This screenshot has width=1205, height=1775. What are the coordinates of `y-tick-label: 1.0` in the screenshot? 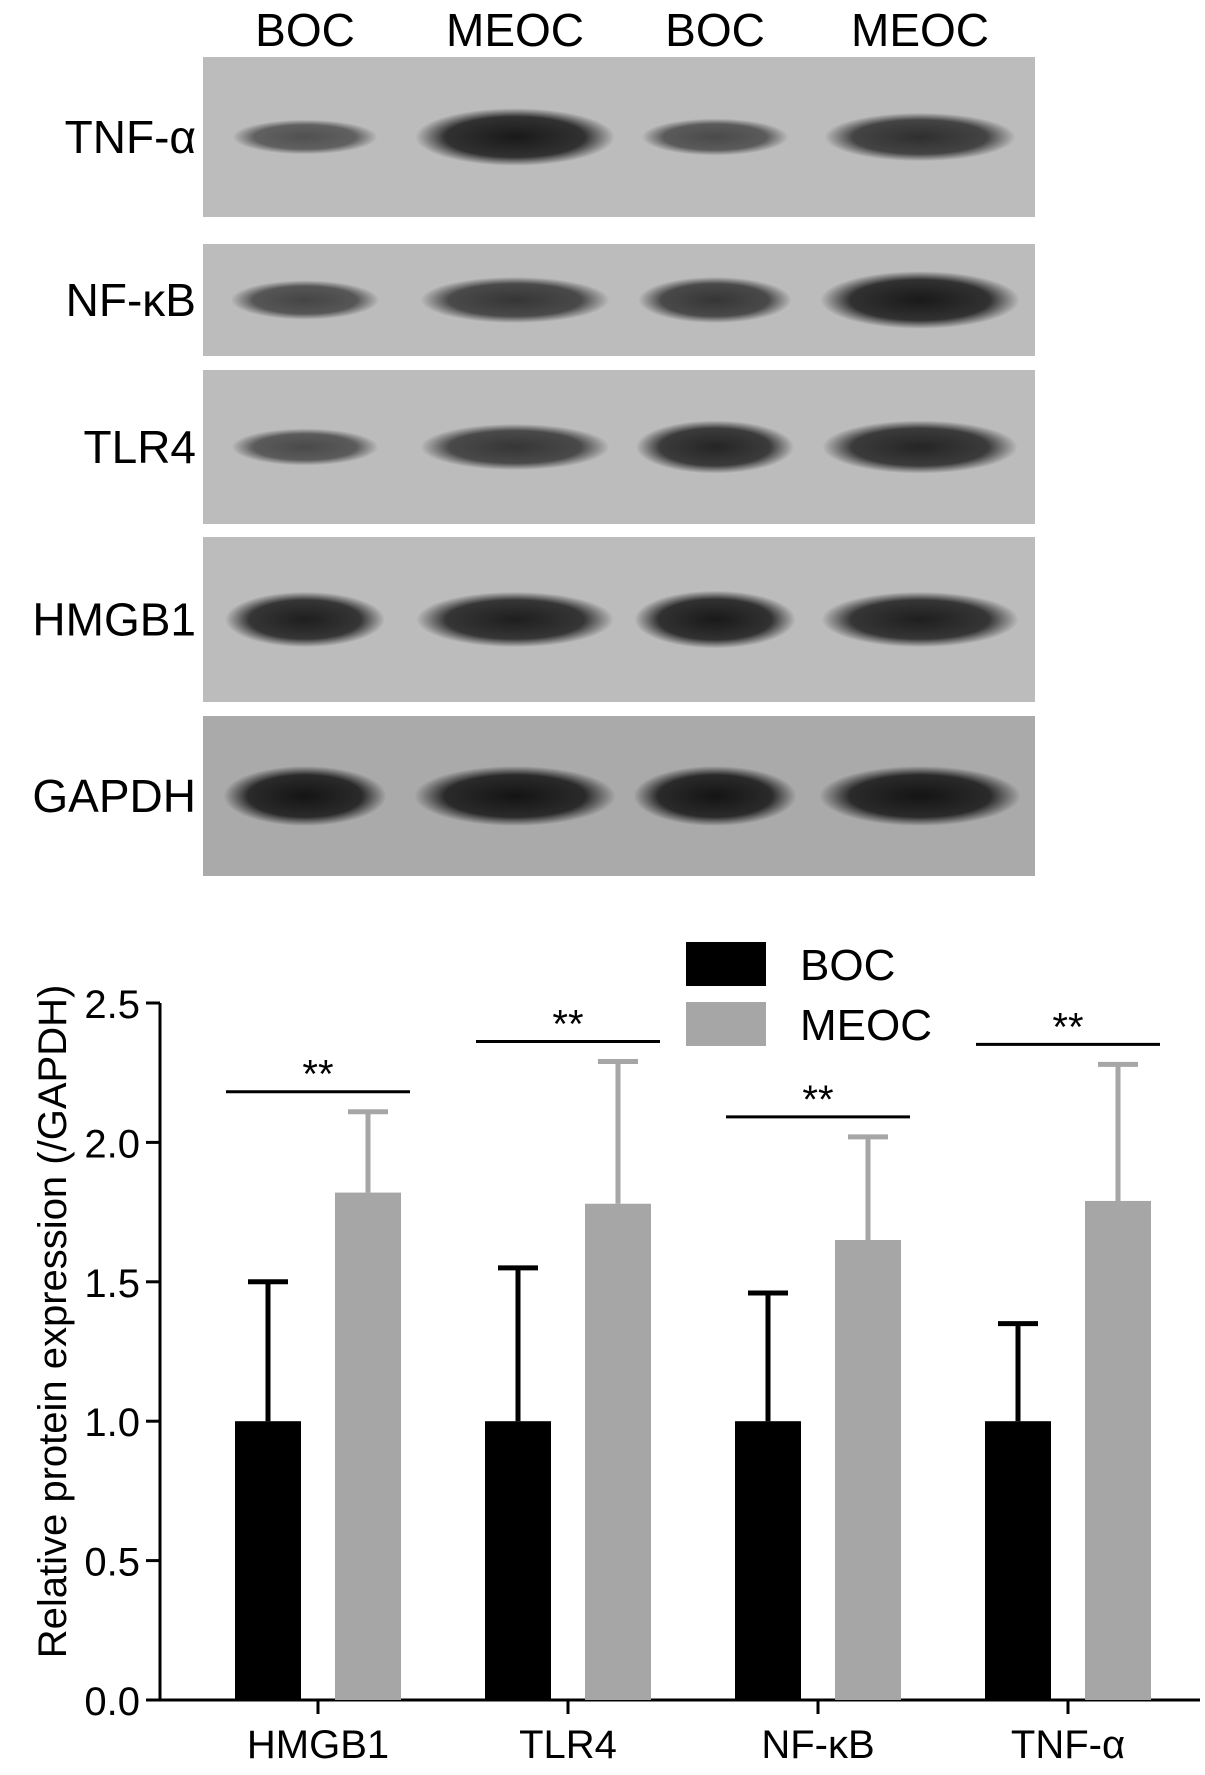 It's located at (112, 1423).